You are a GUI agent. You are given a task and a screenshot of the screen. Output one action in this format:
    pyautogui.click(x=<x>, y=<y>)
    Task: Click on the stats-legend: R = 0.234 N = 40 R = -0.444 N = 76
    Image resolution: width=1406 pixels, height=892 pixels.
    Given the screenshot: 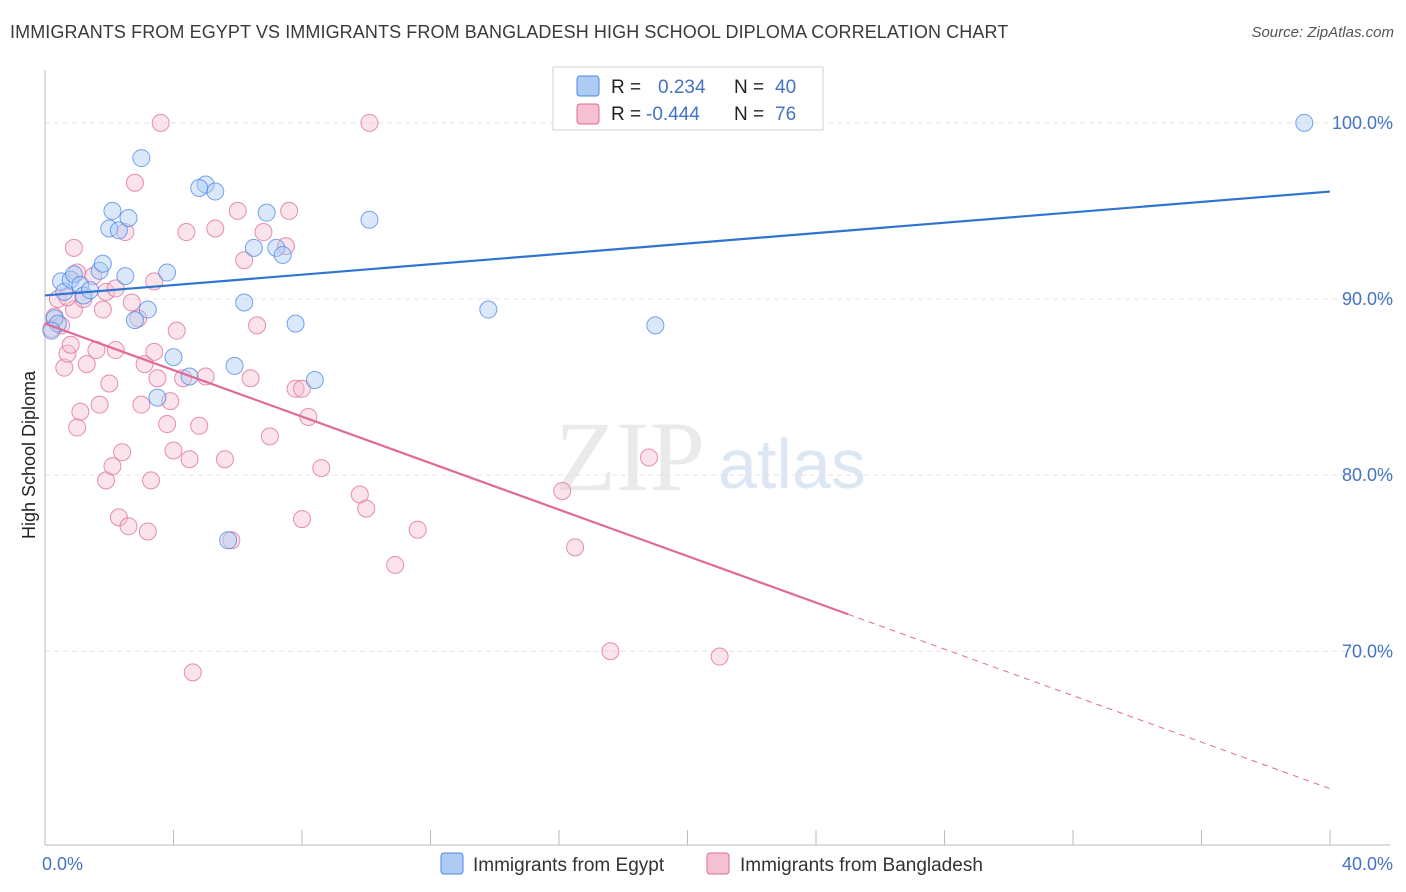 What is the action you would take?
    pyautogui.click(x=688, y=98)
    